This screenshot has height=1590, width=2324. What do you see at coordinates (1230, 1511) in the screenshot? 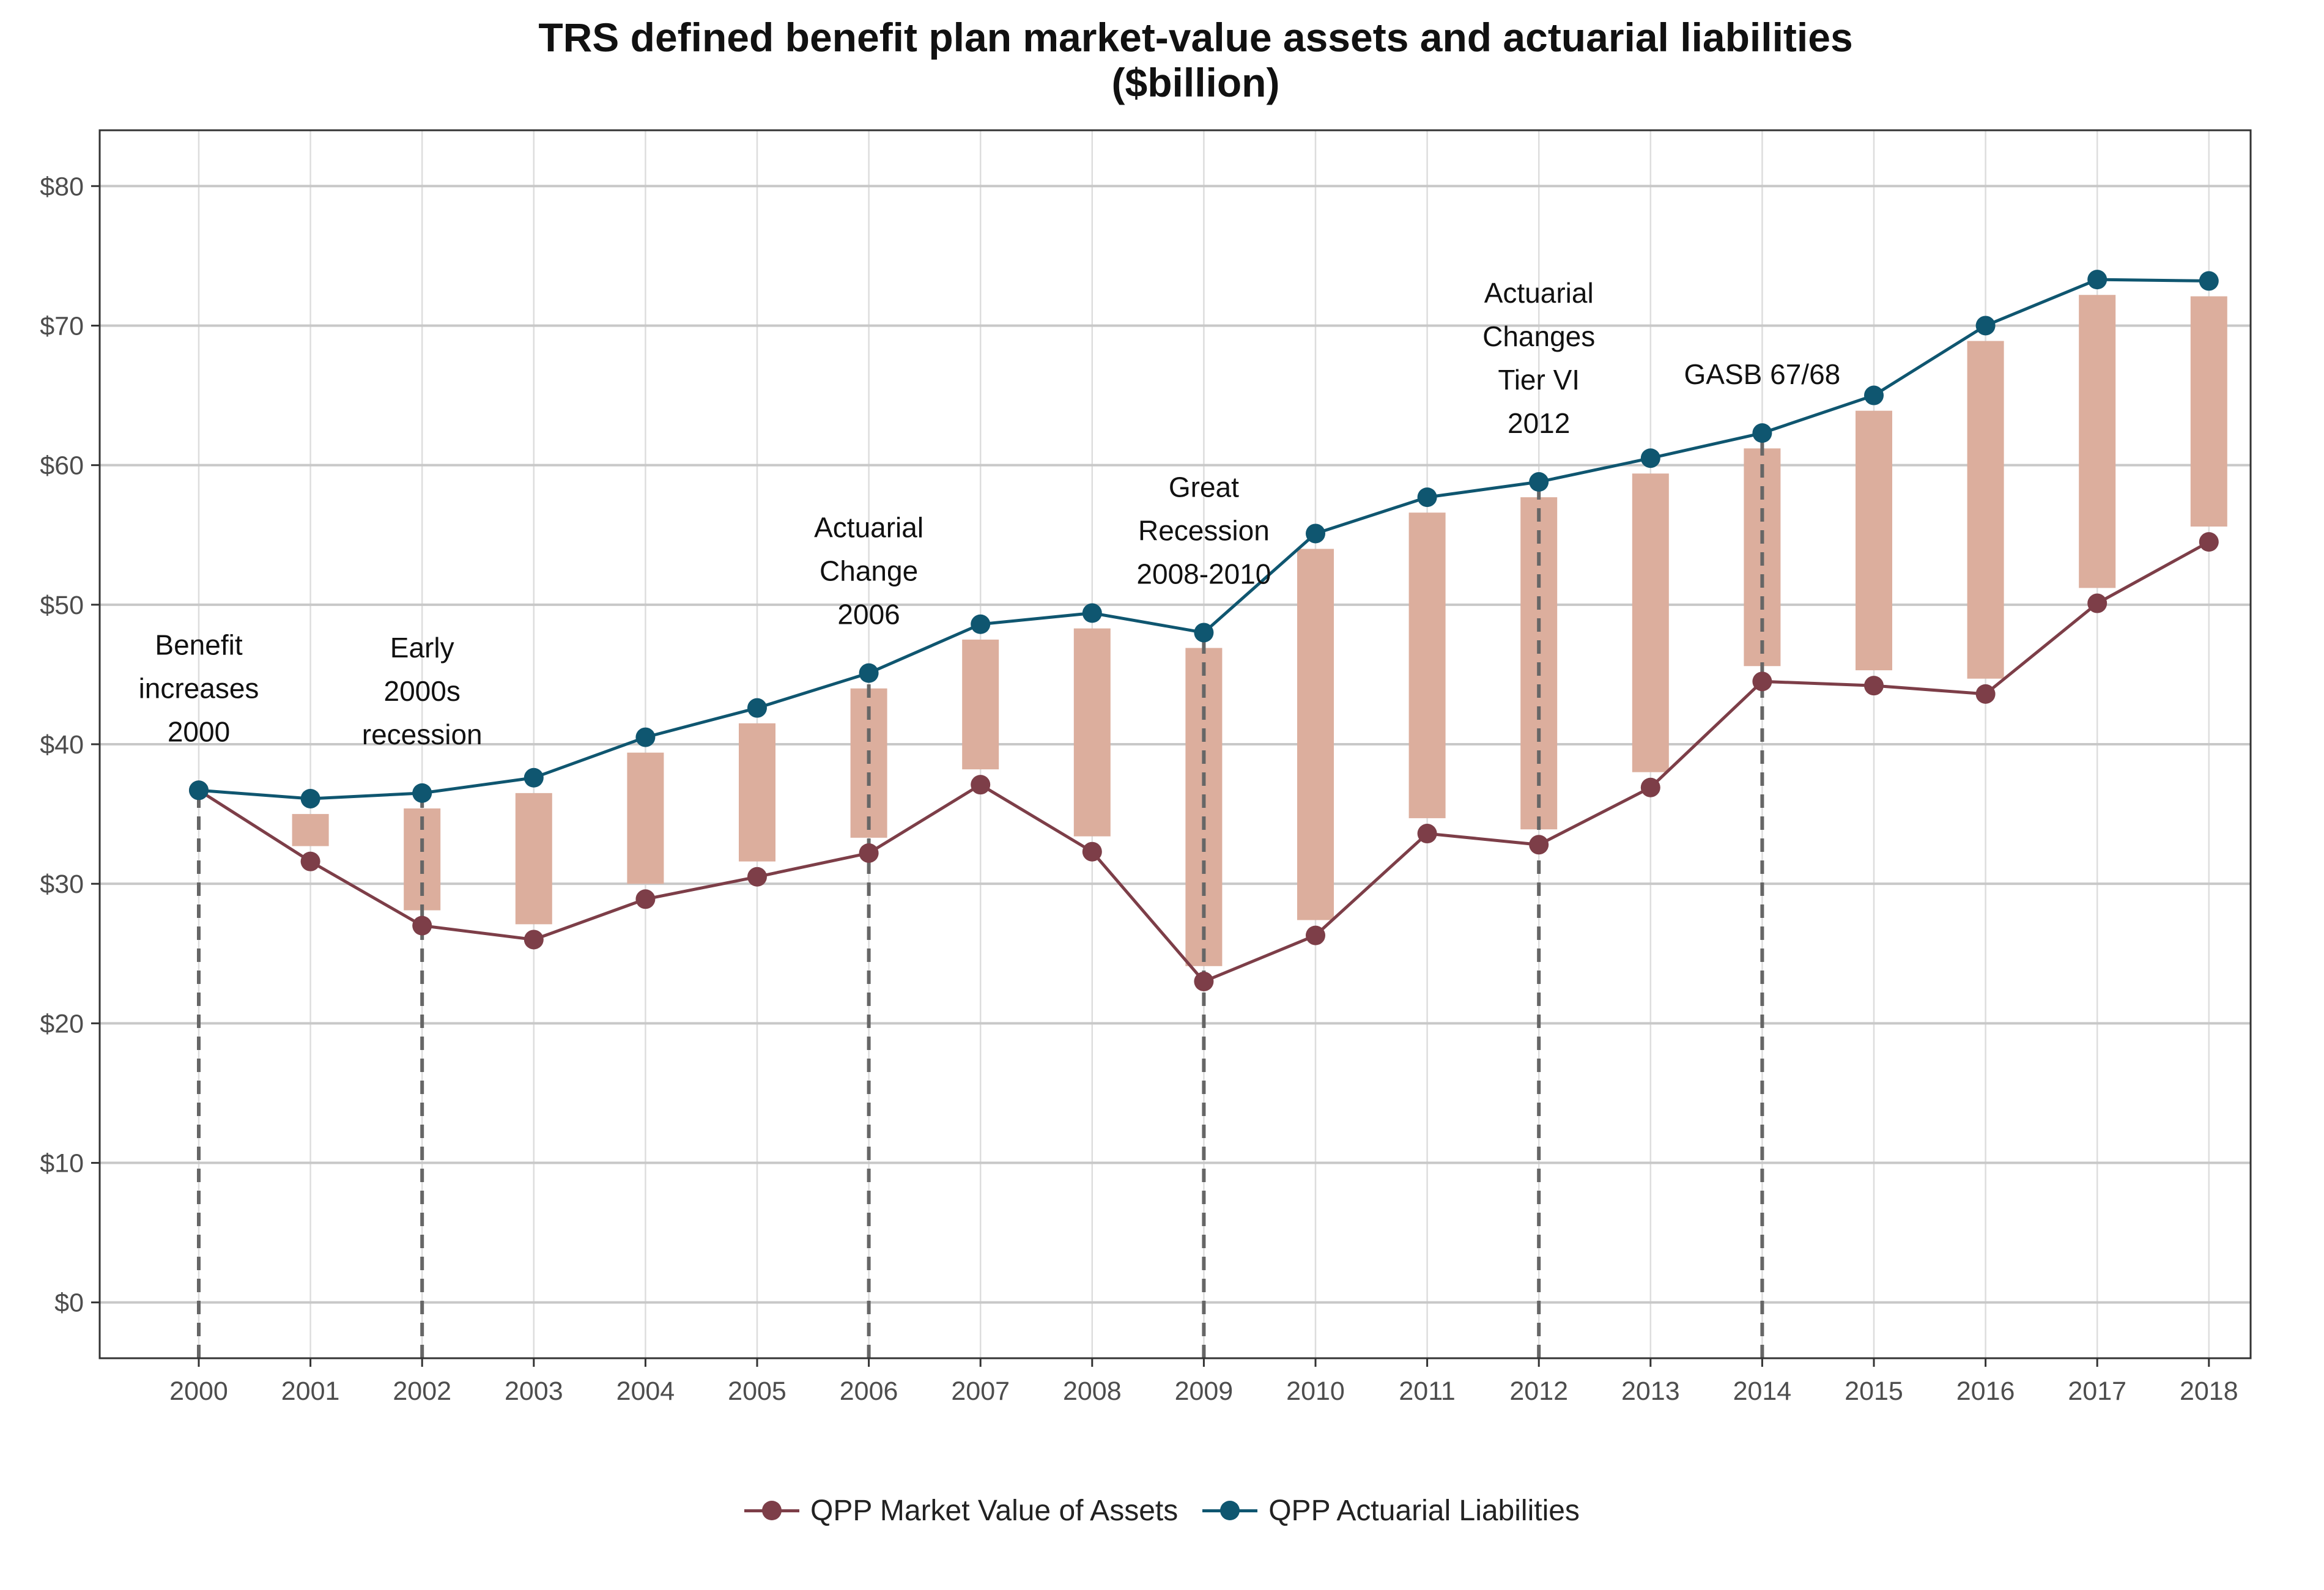
I see `legend-key-liabilities` at bounding box center [1230, 1511].